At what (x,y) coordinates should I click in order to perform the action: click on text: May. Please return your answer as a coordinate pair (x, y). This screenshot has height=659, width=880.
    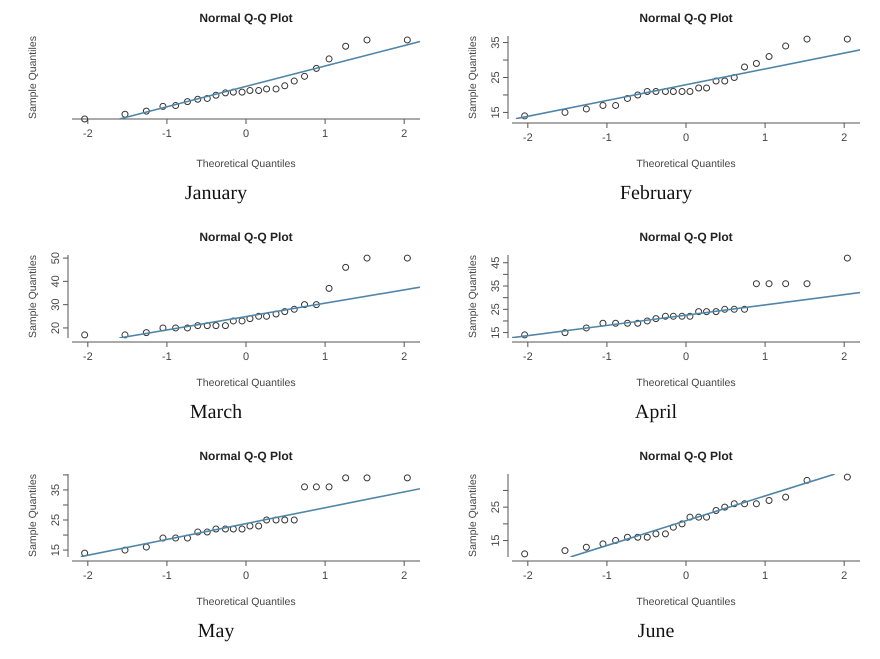
    Looking at the image, I should click on (216, 631).